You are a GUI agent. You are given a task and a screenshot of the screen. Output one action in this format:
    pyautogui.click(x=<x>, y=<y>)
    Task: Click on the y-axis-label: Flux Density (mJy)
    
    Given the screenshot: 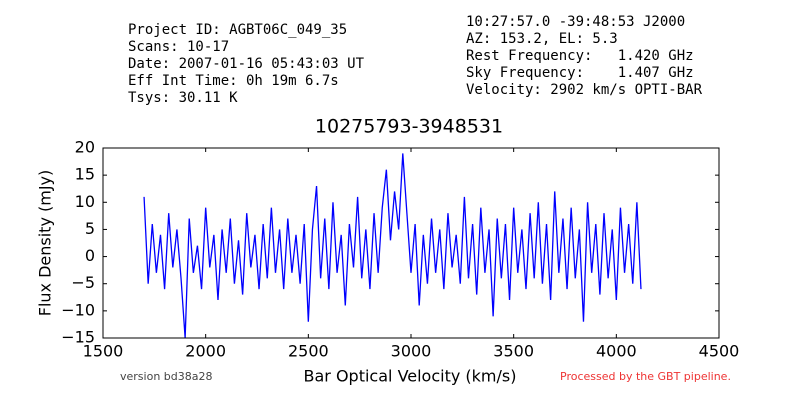 What is the action you would take?
    pyautogui.click(x=45, y=243)
    